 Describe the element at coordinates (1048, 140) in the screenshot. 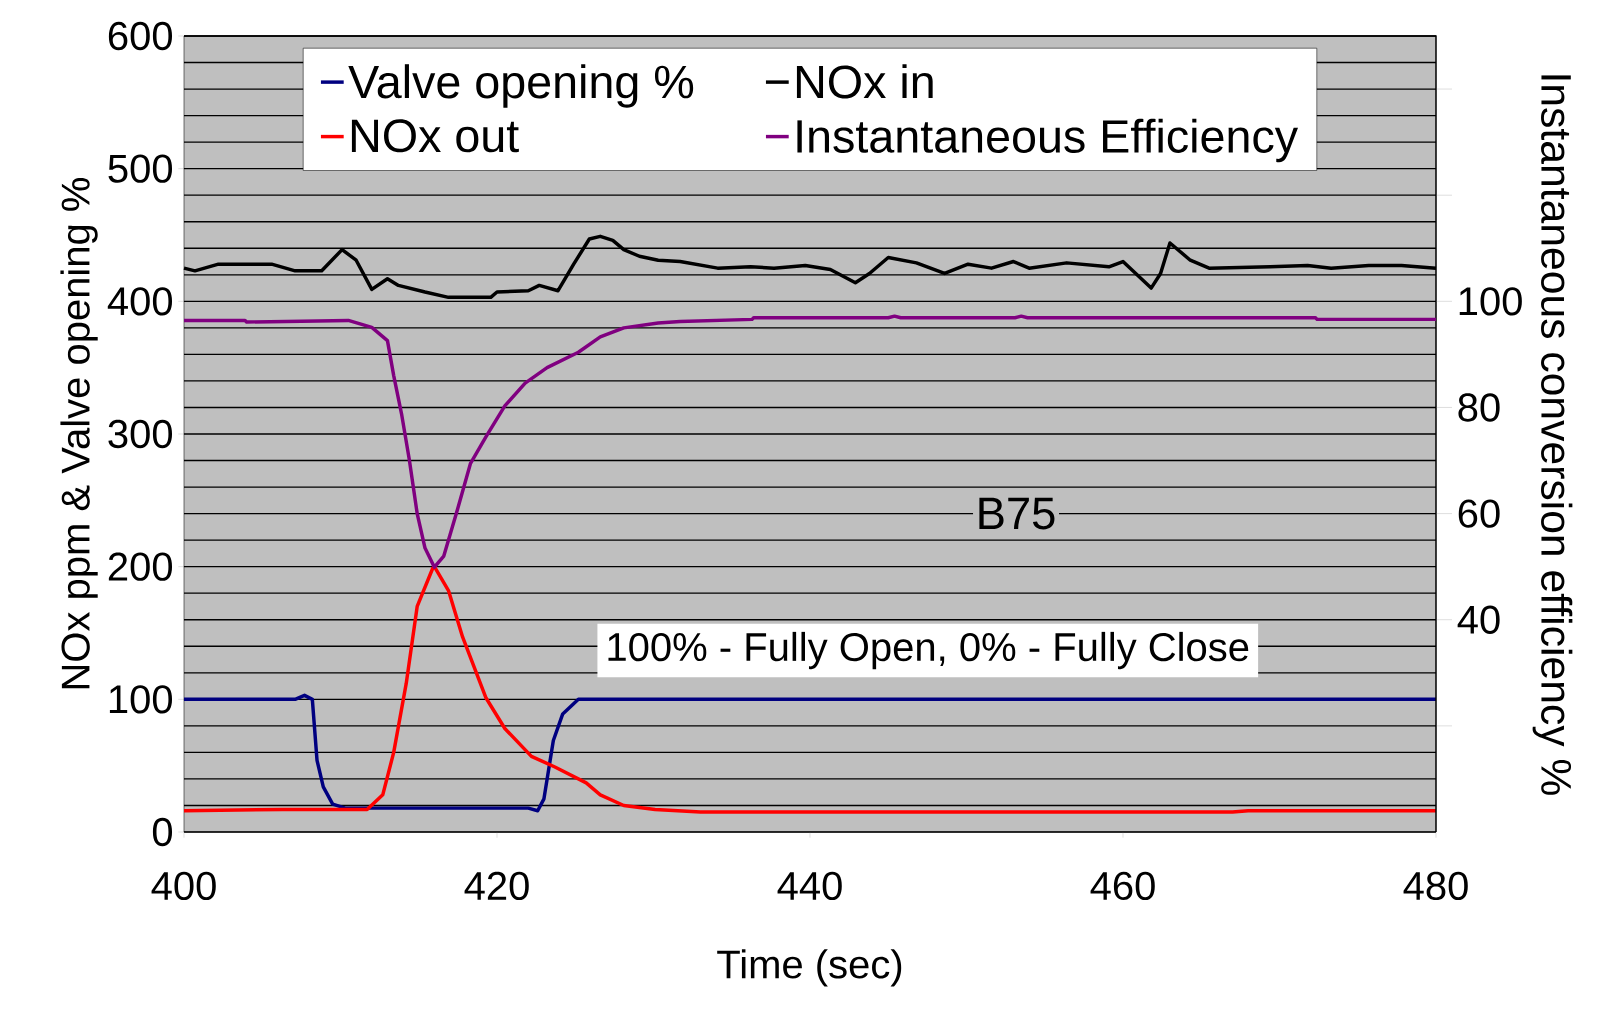

I see `legend-label: Instantaneous Efficiency` at that location.